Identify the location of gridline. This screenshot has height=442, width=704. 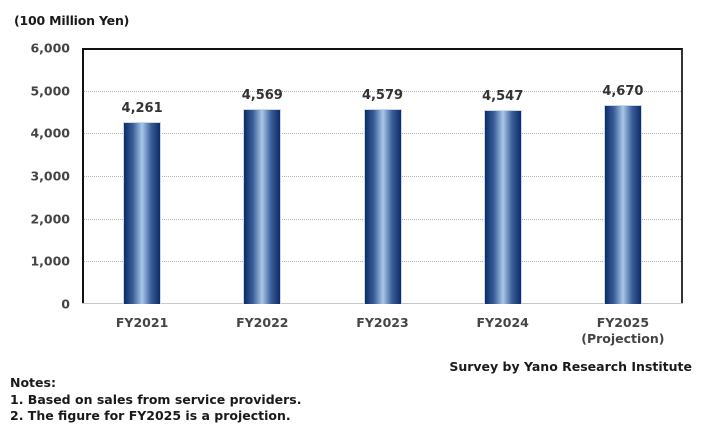
(382, 91).